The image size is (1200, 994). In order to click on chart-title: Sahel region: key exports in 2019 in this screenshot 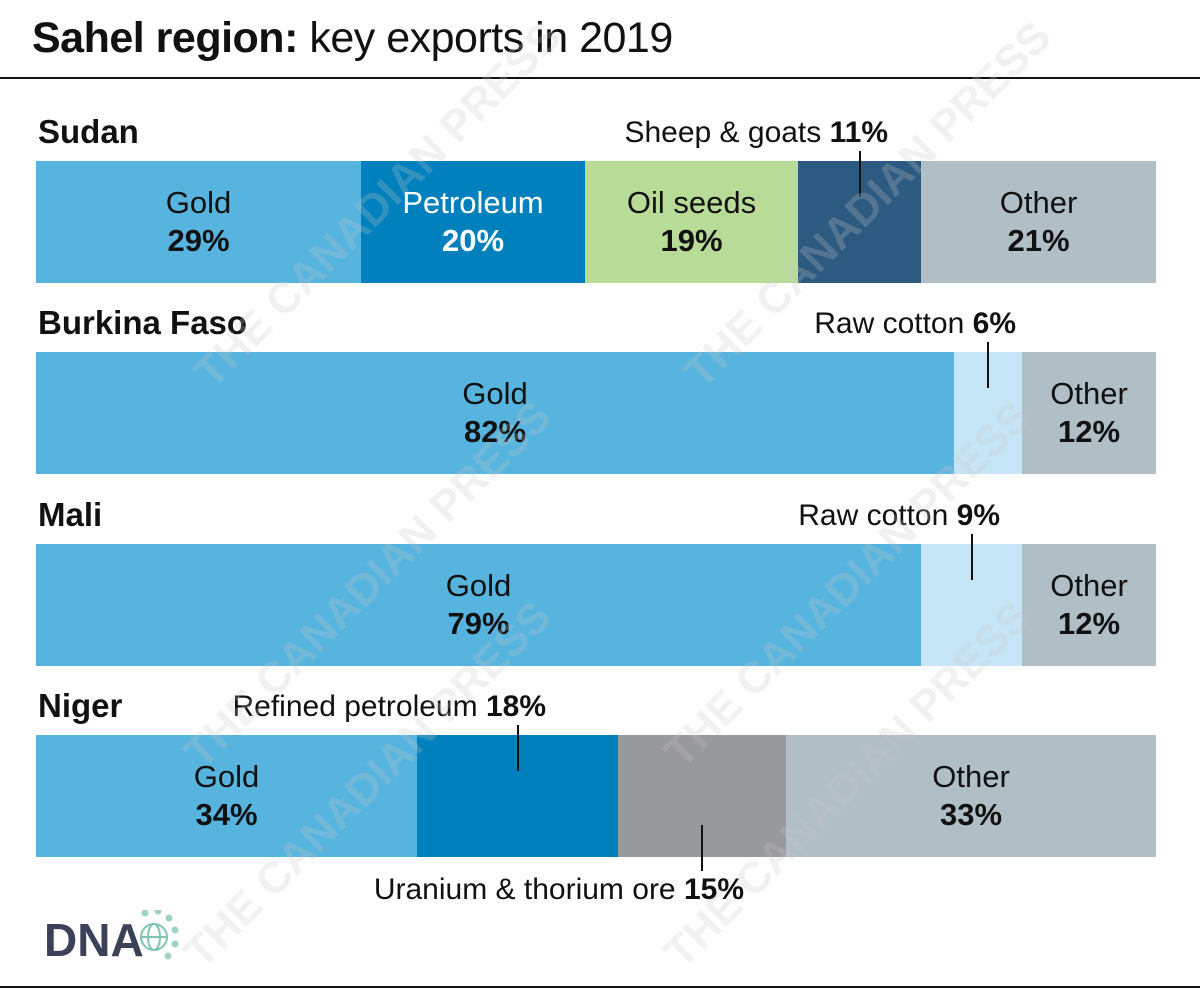, I will do `click(352, 38)`.